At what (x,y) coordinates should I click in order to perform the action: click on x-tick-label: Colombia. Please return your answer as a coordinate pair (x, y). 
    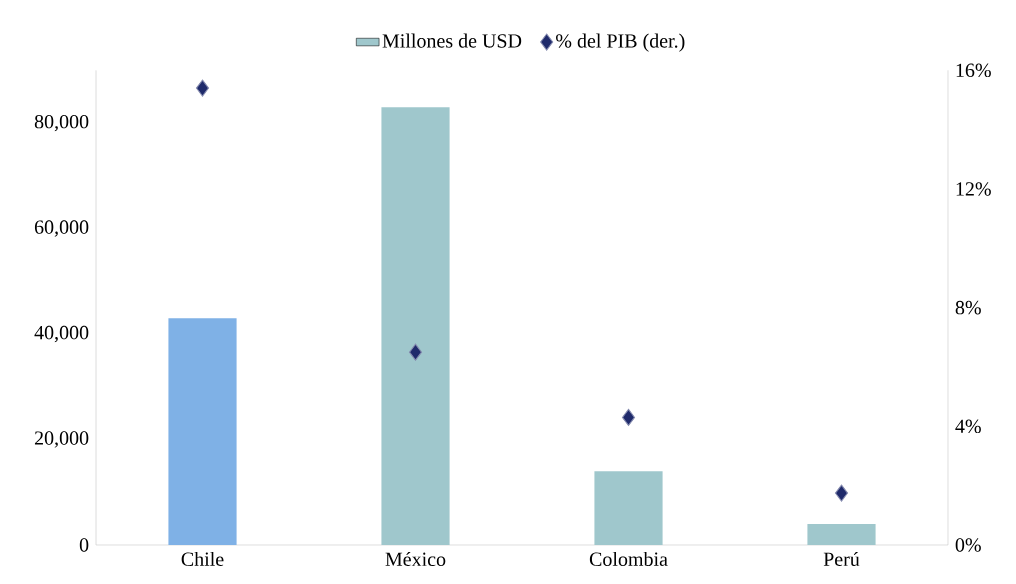
    Looking at the image, I should click on (628, 558).